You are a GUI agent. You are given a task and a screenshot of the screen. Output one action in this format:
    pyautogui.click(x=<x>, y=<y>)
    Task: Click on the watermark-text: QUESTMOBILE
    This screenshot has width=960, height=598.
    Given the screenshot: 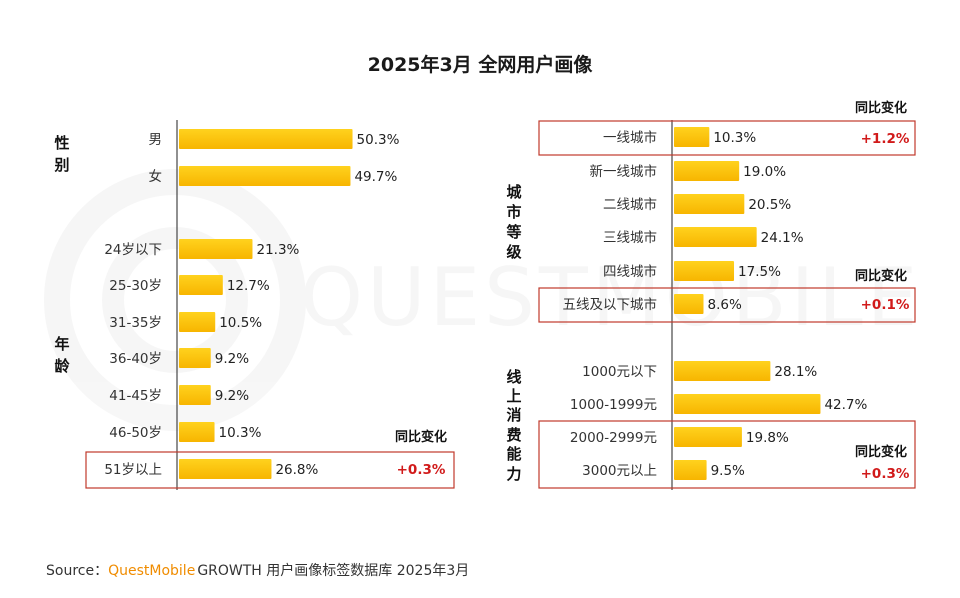 What is the action you would take?
    pyautogui.click(x=610, y=297)
    